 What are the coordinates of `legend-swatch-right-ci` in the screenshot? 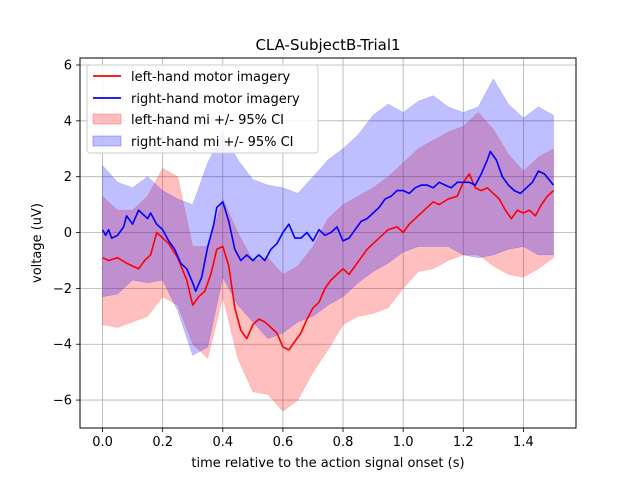 It's located at (107, 141).